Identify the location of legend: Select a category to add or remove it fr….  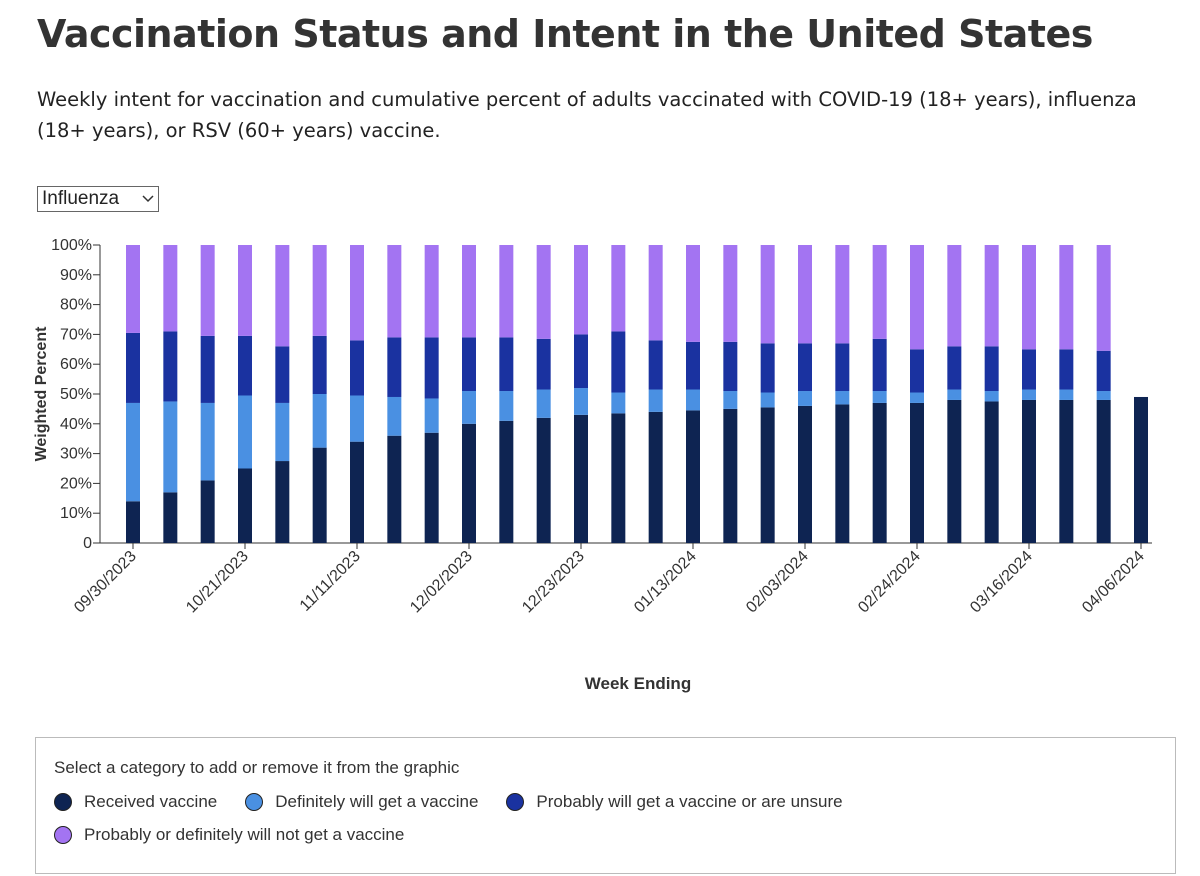
(605, 805).